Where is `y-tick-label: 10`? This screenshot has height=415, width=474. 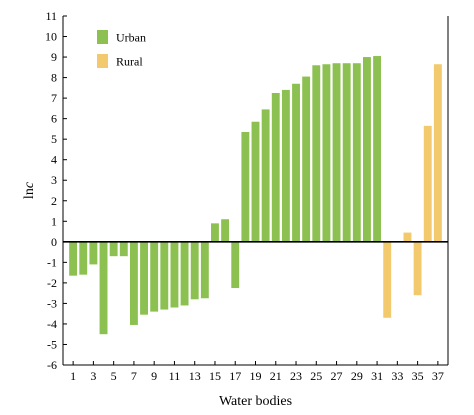
y-tick-label: 10 is located at coordinates (51, 37).